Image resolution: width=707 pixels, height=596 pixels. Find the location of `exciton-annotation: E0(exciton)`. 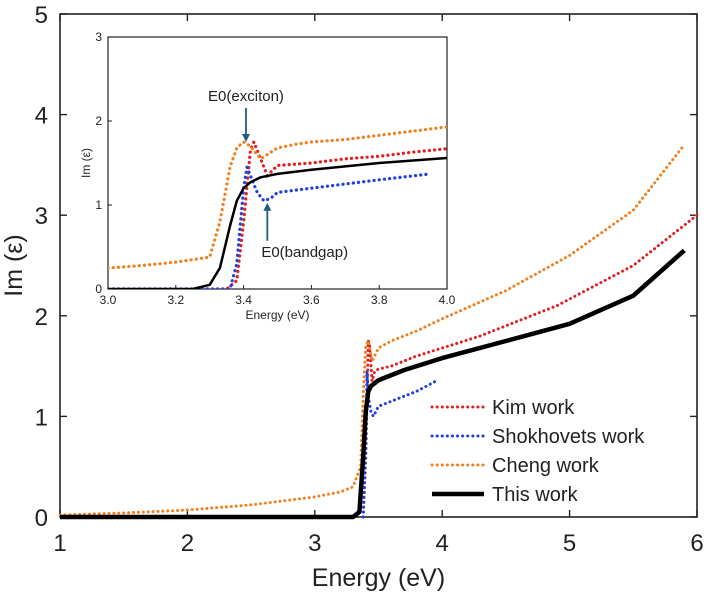

exciton-annotation: E0(exciton) is located at coordinates (246, 96).